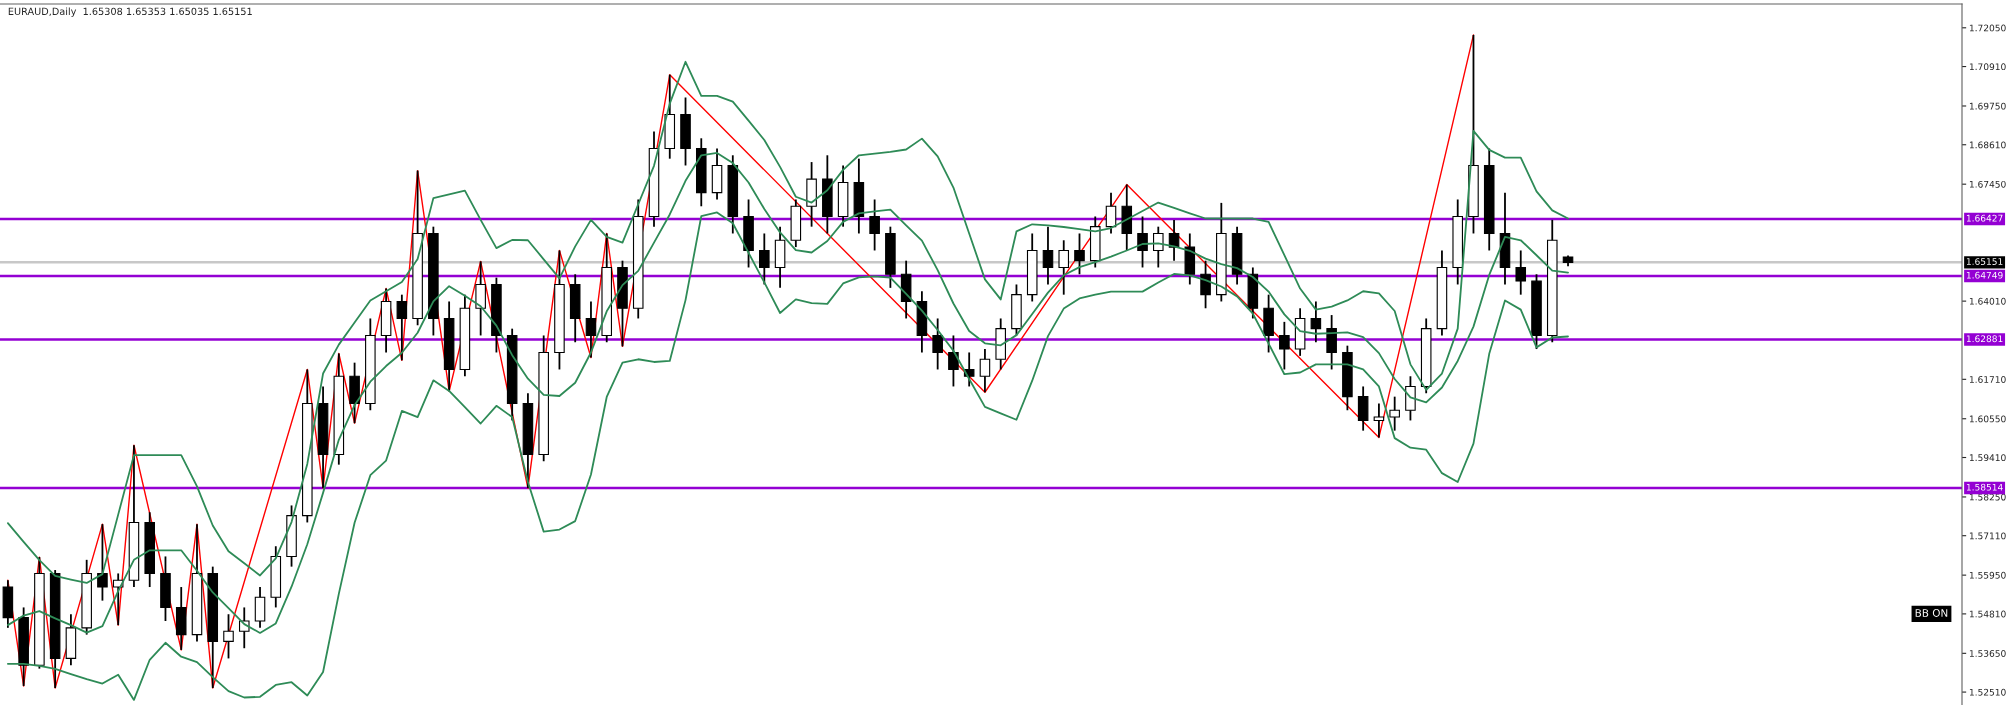 This screenshot has height=705, width=2008. Describe the element at coordinates (1987, 653) in the screenshot. I see `y-tick-label: 1.53650` at that location.